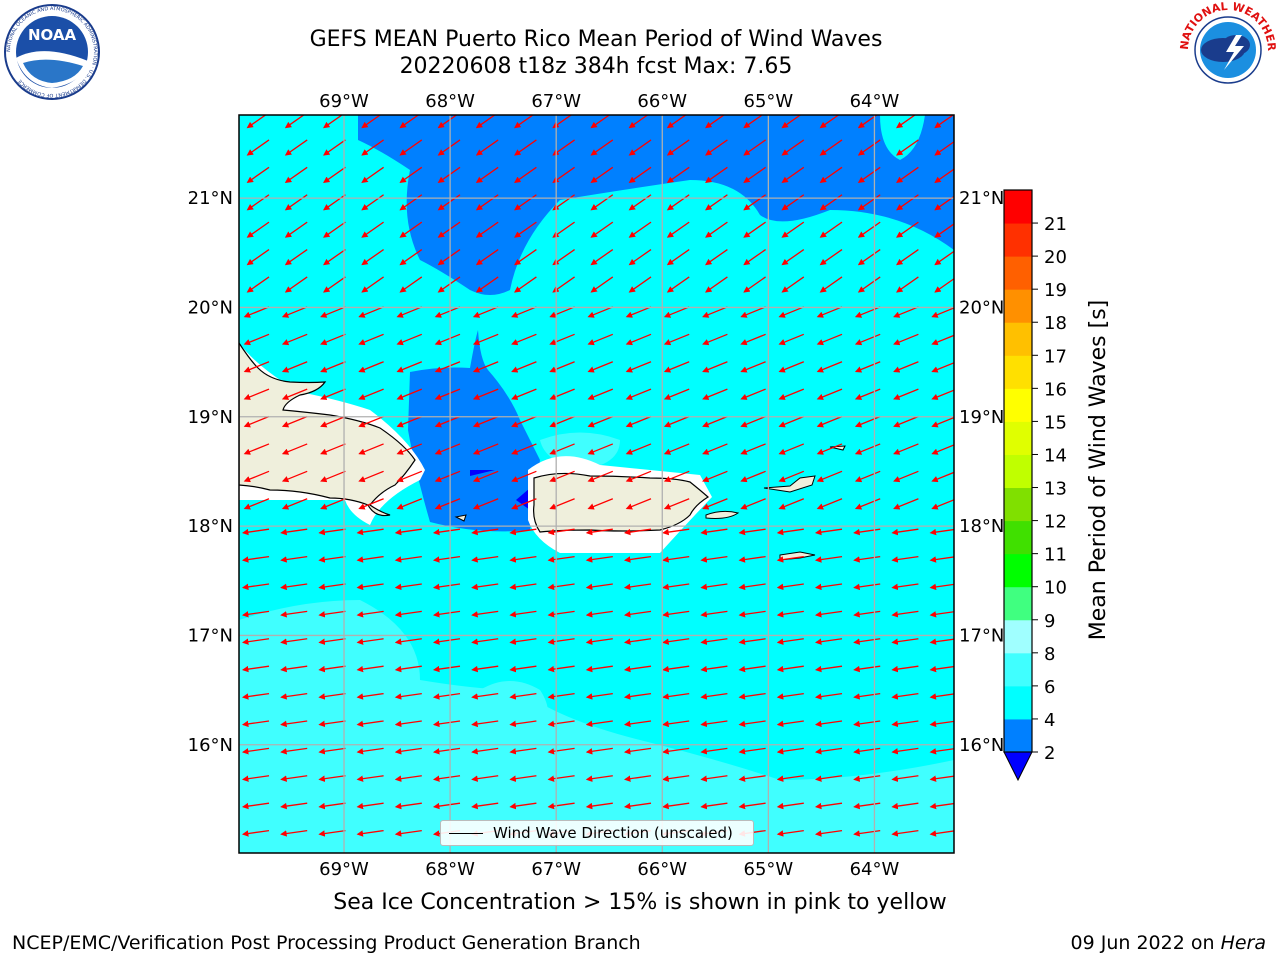 This screenshot has width=1280, height=960. I want to click on lat-tick-label-left: 18°N, so click(210, 526).